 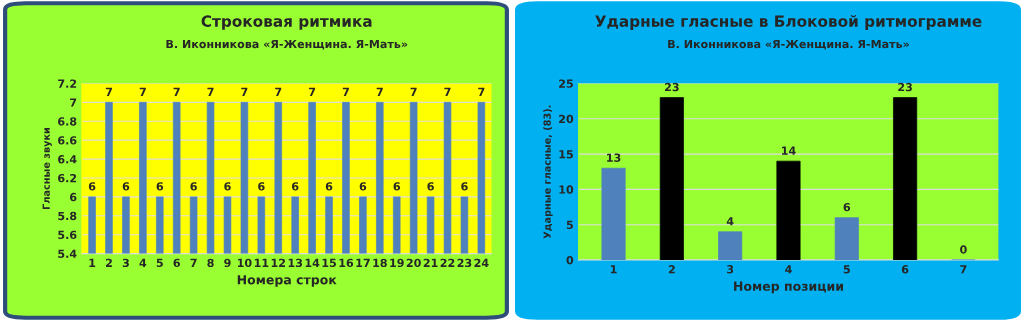 What do you see at coordinates (67, 216) in the screenshot?
I see `y-tick-label: 5.8` at bounding box center [67, 216].